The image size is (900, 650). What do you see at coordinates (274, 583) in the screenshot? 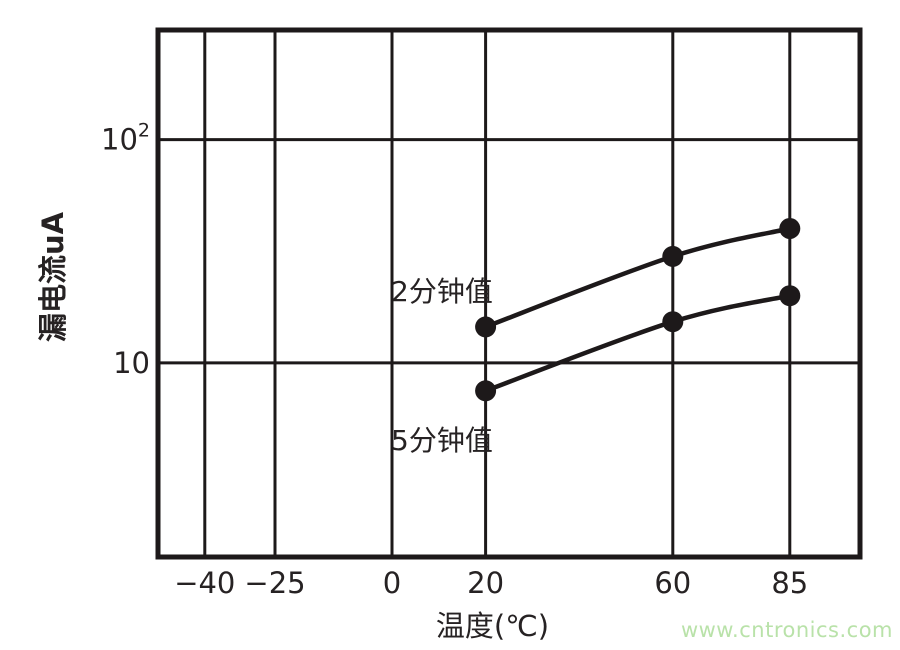
I see `x-tick-label: −25` at bounding box center [274, 583].